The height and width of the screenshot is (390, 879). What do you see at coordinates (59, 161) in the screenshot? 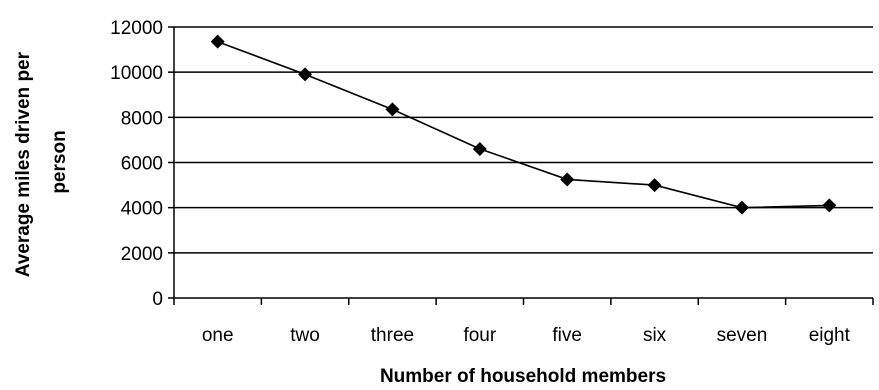
I see `y-axis-title-line-2: person` at bounding box center [59, 161].